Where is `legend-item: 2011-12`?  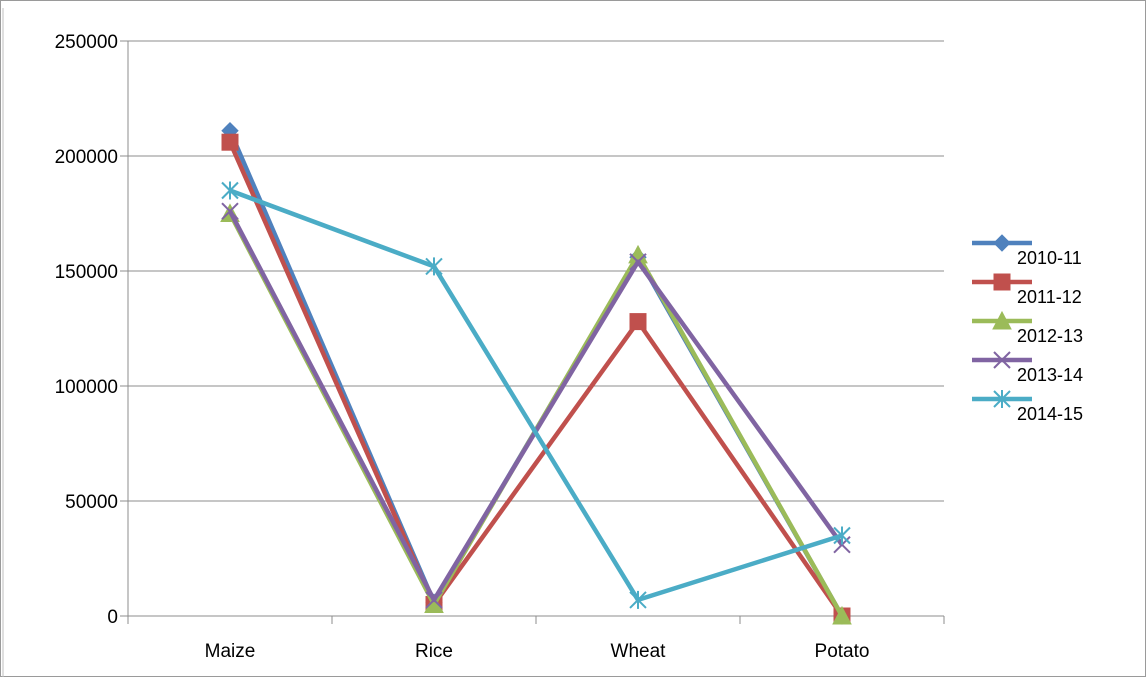 legend-item: 2011-12 is located at coordinates (1027, 290).